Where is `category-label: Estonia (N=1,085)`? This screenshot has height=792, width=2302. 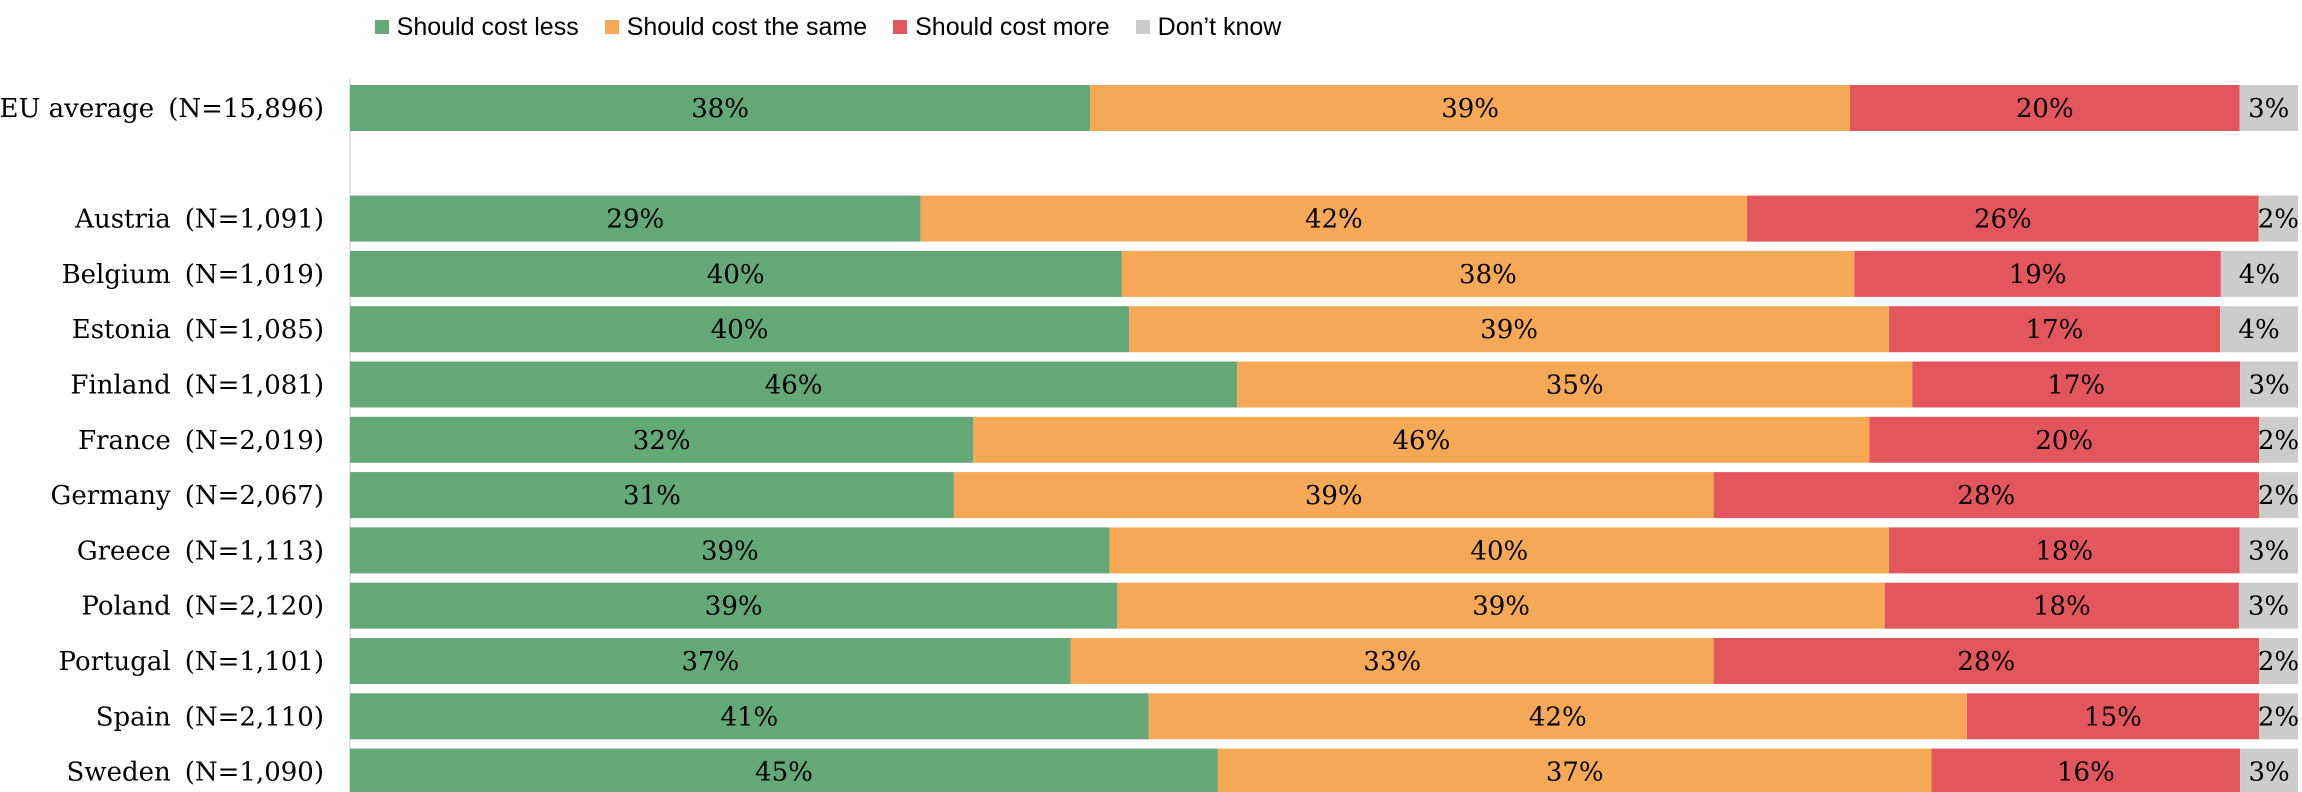
category-label: Estonia (N=1,085) is located at coordinates (198, 330).